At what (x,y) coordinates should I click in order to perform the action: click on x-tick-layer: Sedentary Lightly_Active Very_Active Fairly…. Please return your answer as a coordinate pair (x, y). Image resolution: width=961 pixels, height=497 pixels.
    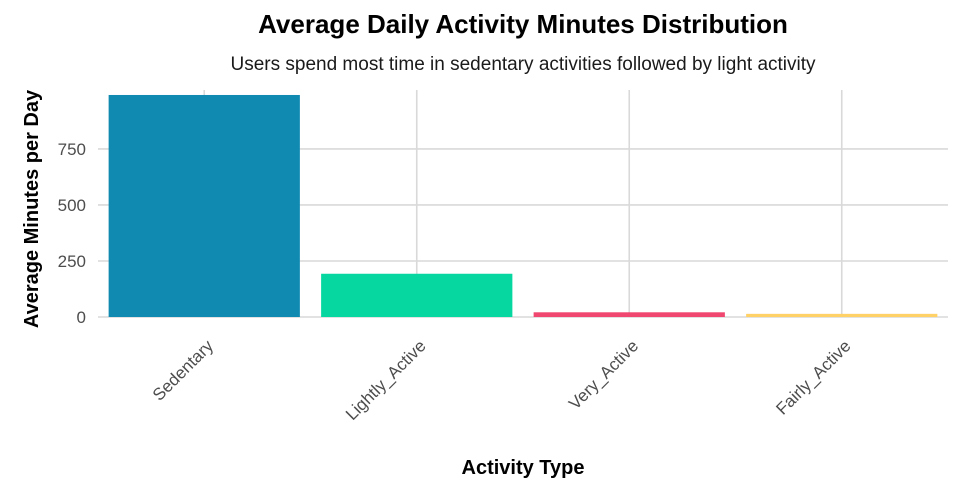
    Looking at the image, I should click on (502, 380).